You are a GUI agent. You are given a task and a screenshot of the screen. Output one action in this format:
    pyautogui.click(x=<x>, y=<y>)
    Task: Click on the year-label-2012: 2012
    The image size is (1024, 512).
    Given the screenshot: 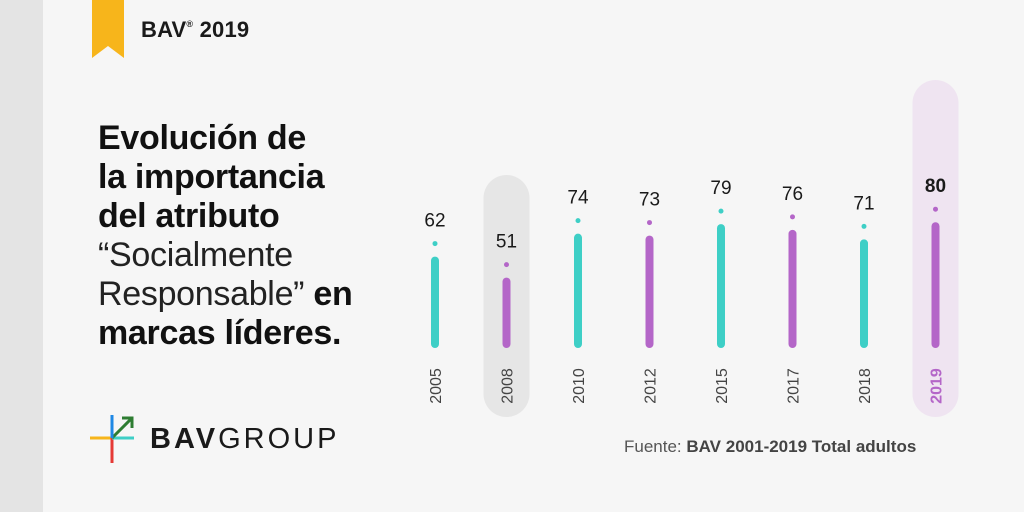 What is the action you would take?
    pyautogui.click(x=651, y=386)
    